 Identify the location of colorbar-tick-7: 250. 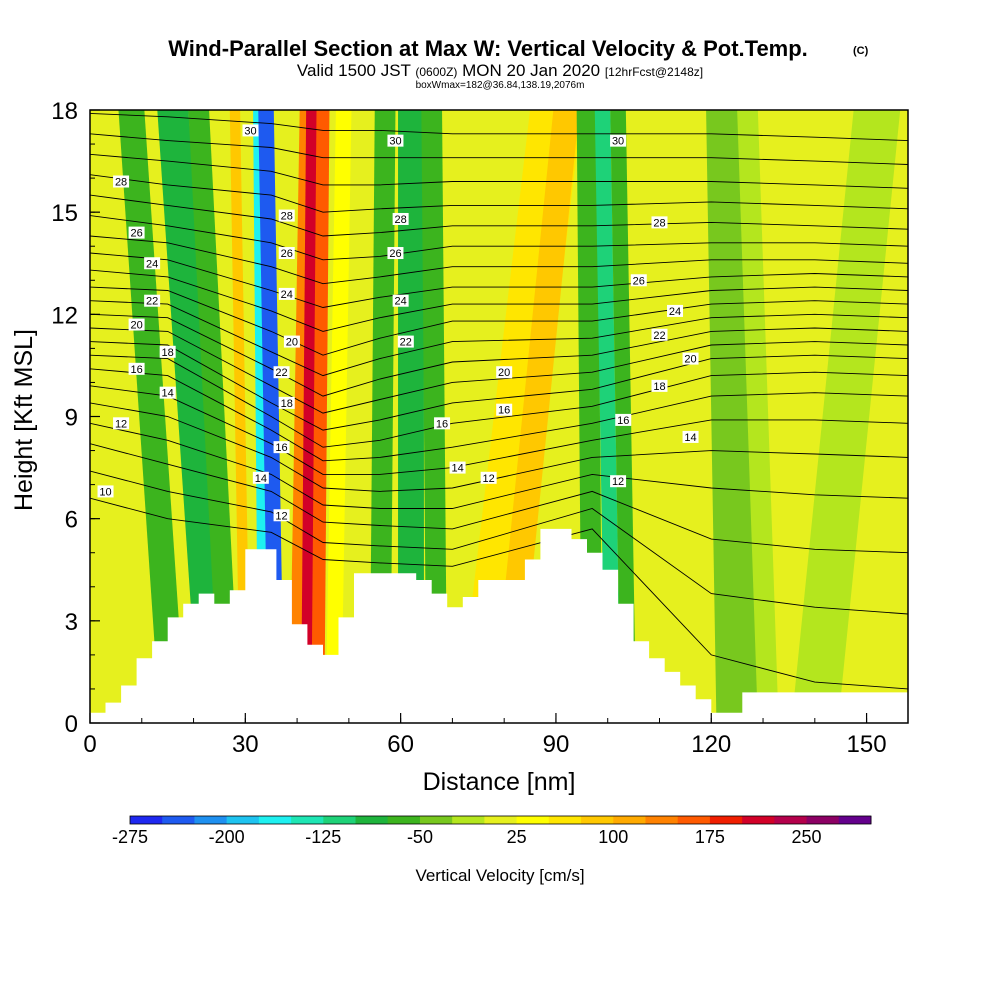
(807, 837).